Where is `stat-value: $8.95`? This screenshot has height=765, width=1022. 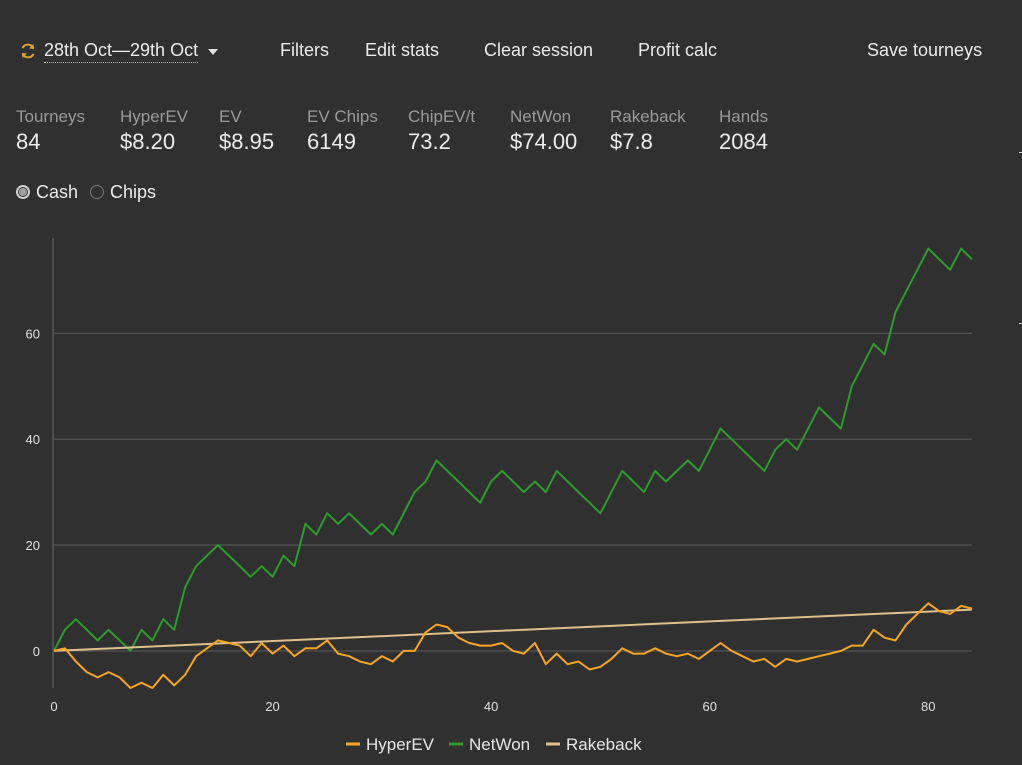 stat-value: $8.95 is located at coordinates (247, 141).